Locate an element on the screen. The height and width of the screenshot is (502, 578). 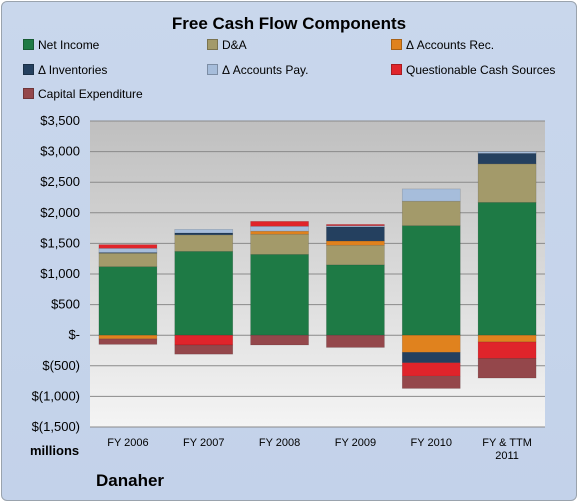
legend-label-accounts-pay: Δ Accounts Pay. is located at coordinates (265, 70).